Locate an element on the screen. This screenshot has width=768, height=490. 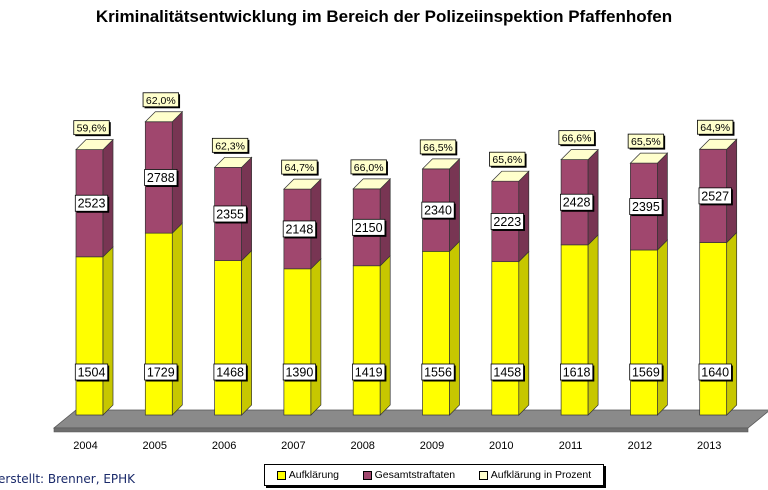
bar-top-2009 is located at coordinates (441, 164).